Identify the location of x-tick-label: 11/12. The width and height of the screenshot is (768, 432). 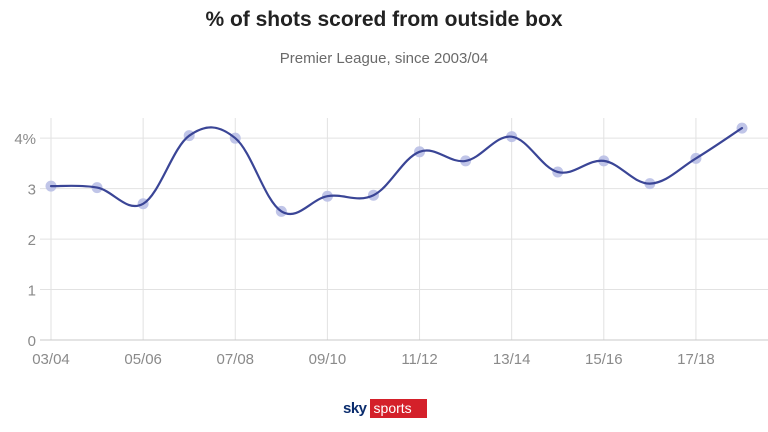
(419, 359).